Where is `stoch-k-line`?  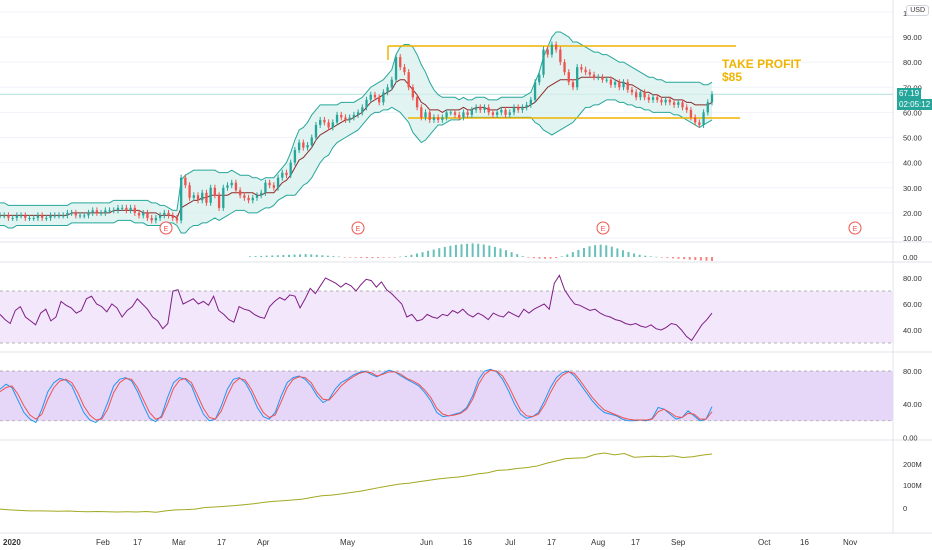
stoch-k-line is located at coordinates (356, 396).